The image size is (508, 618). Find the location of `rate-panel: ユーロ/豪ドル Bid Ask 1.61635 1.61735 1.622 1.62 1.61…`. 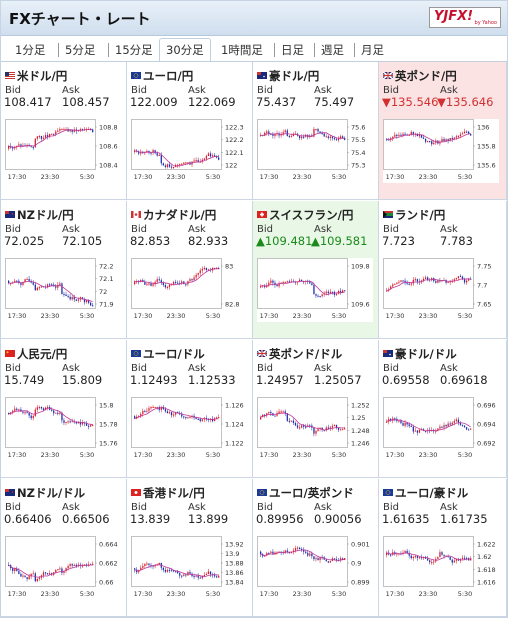

rate-panel: ユーロ/豪ドル Bid Ask 1.61635 1.61735 1.622 1.62 1.61… is located at coordinates (443, 548).